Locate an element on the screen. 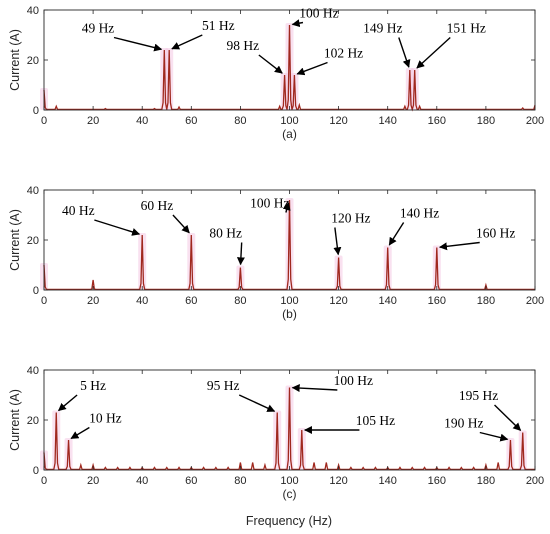  annotation-label: 140 Hz is located at coordinates (419, 213).